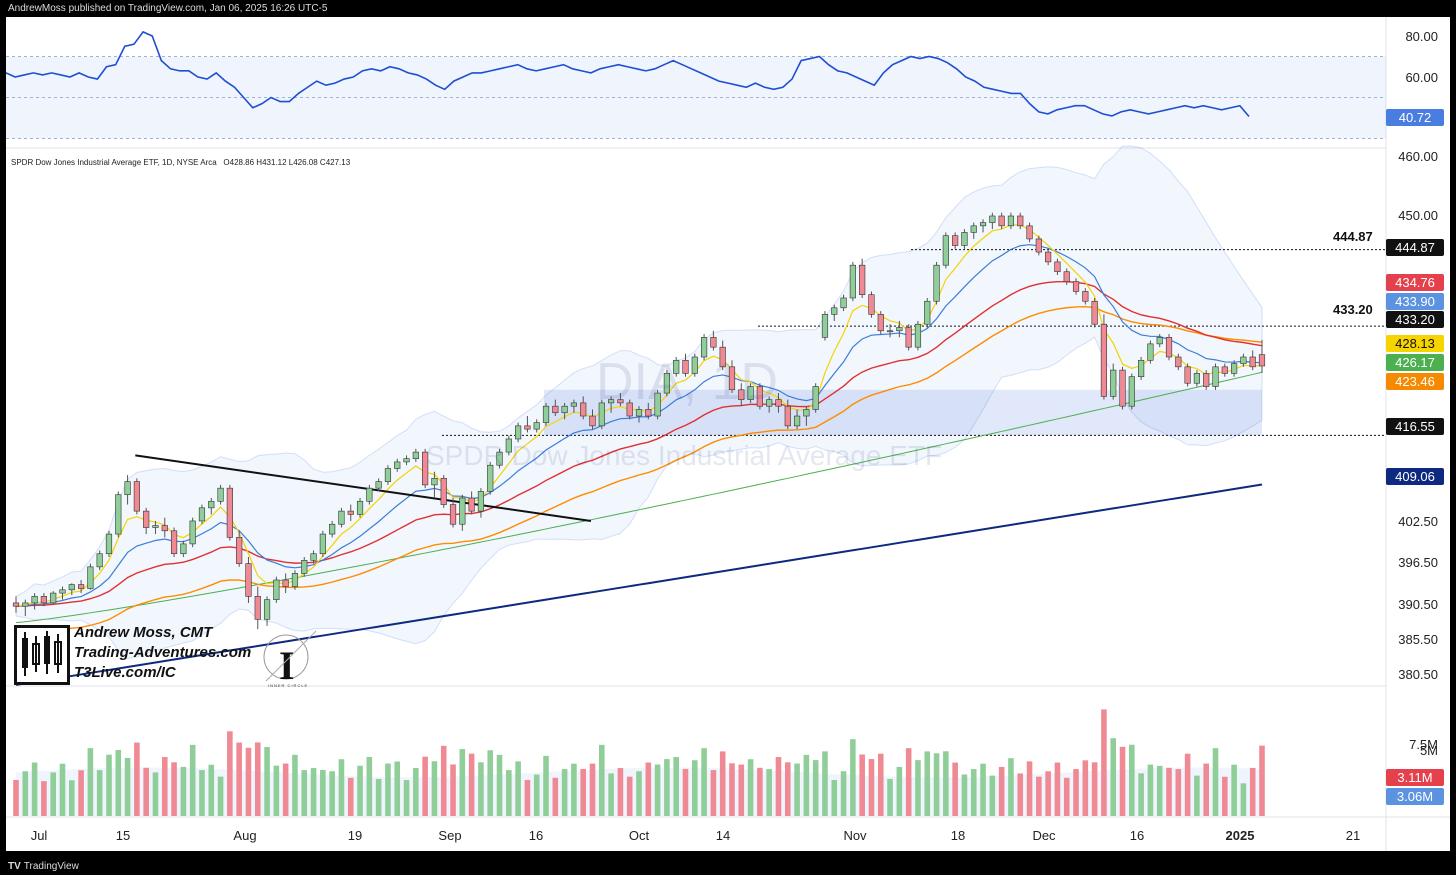  Describe the element at coordinates (684, 455) in the screenshot. I see `name-watermark: SPDR Dow Jones Industrial Average ETF` at that location.